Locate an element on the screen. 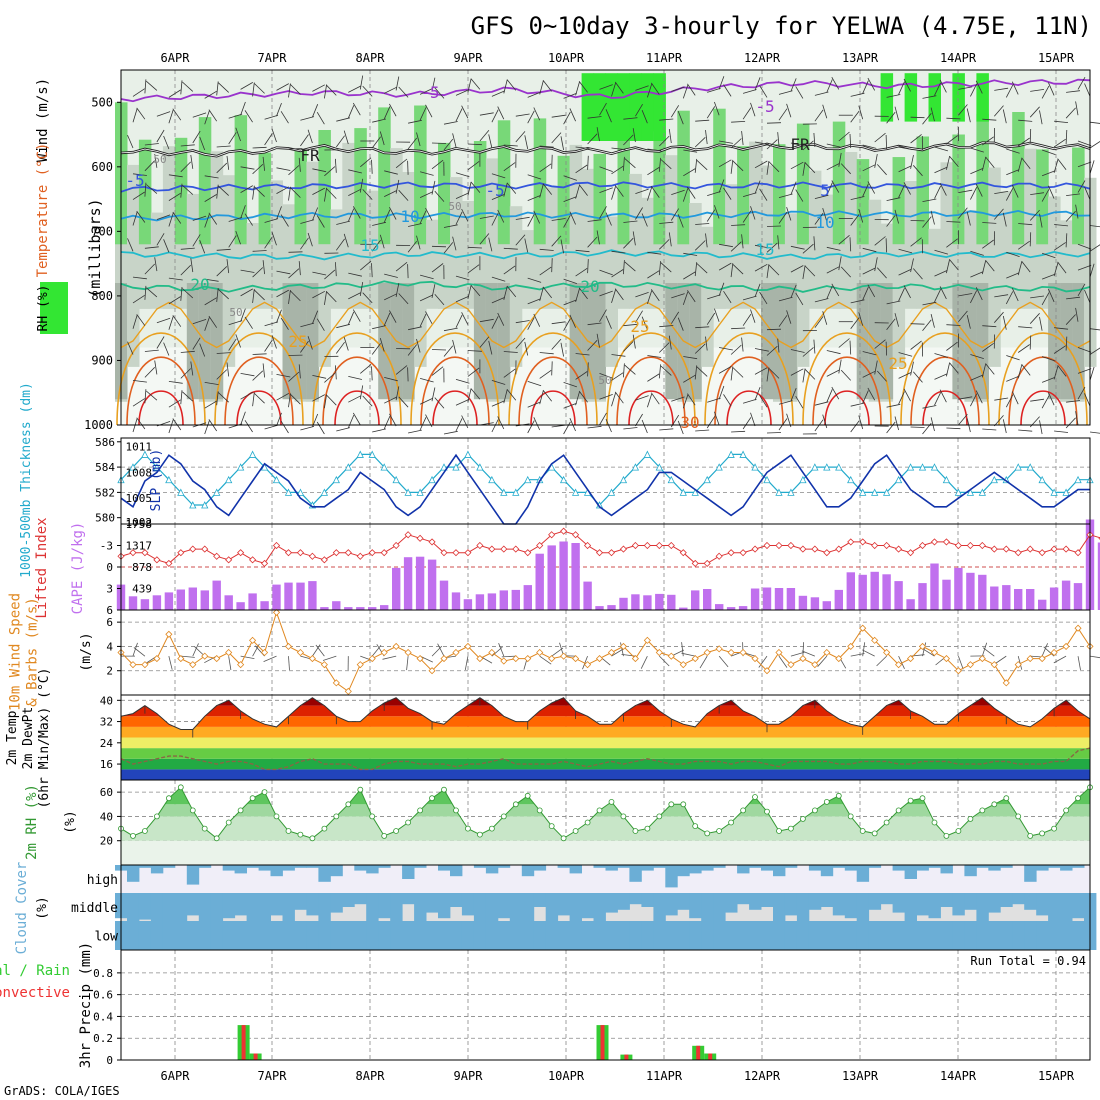 This screenshot has height=1100, width=1100. lifted-index-line is located at coordinates (610, 547).